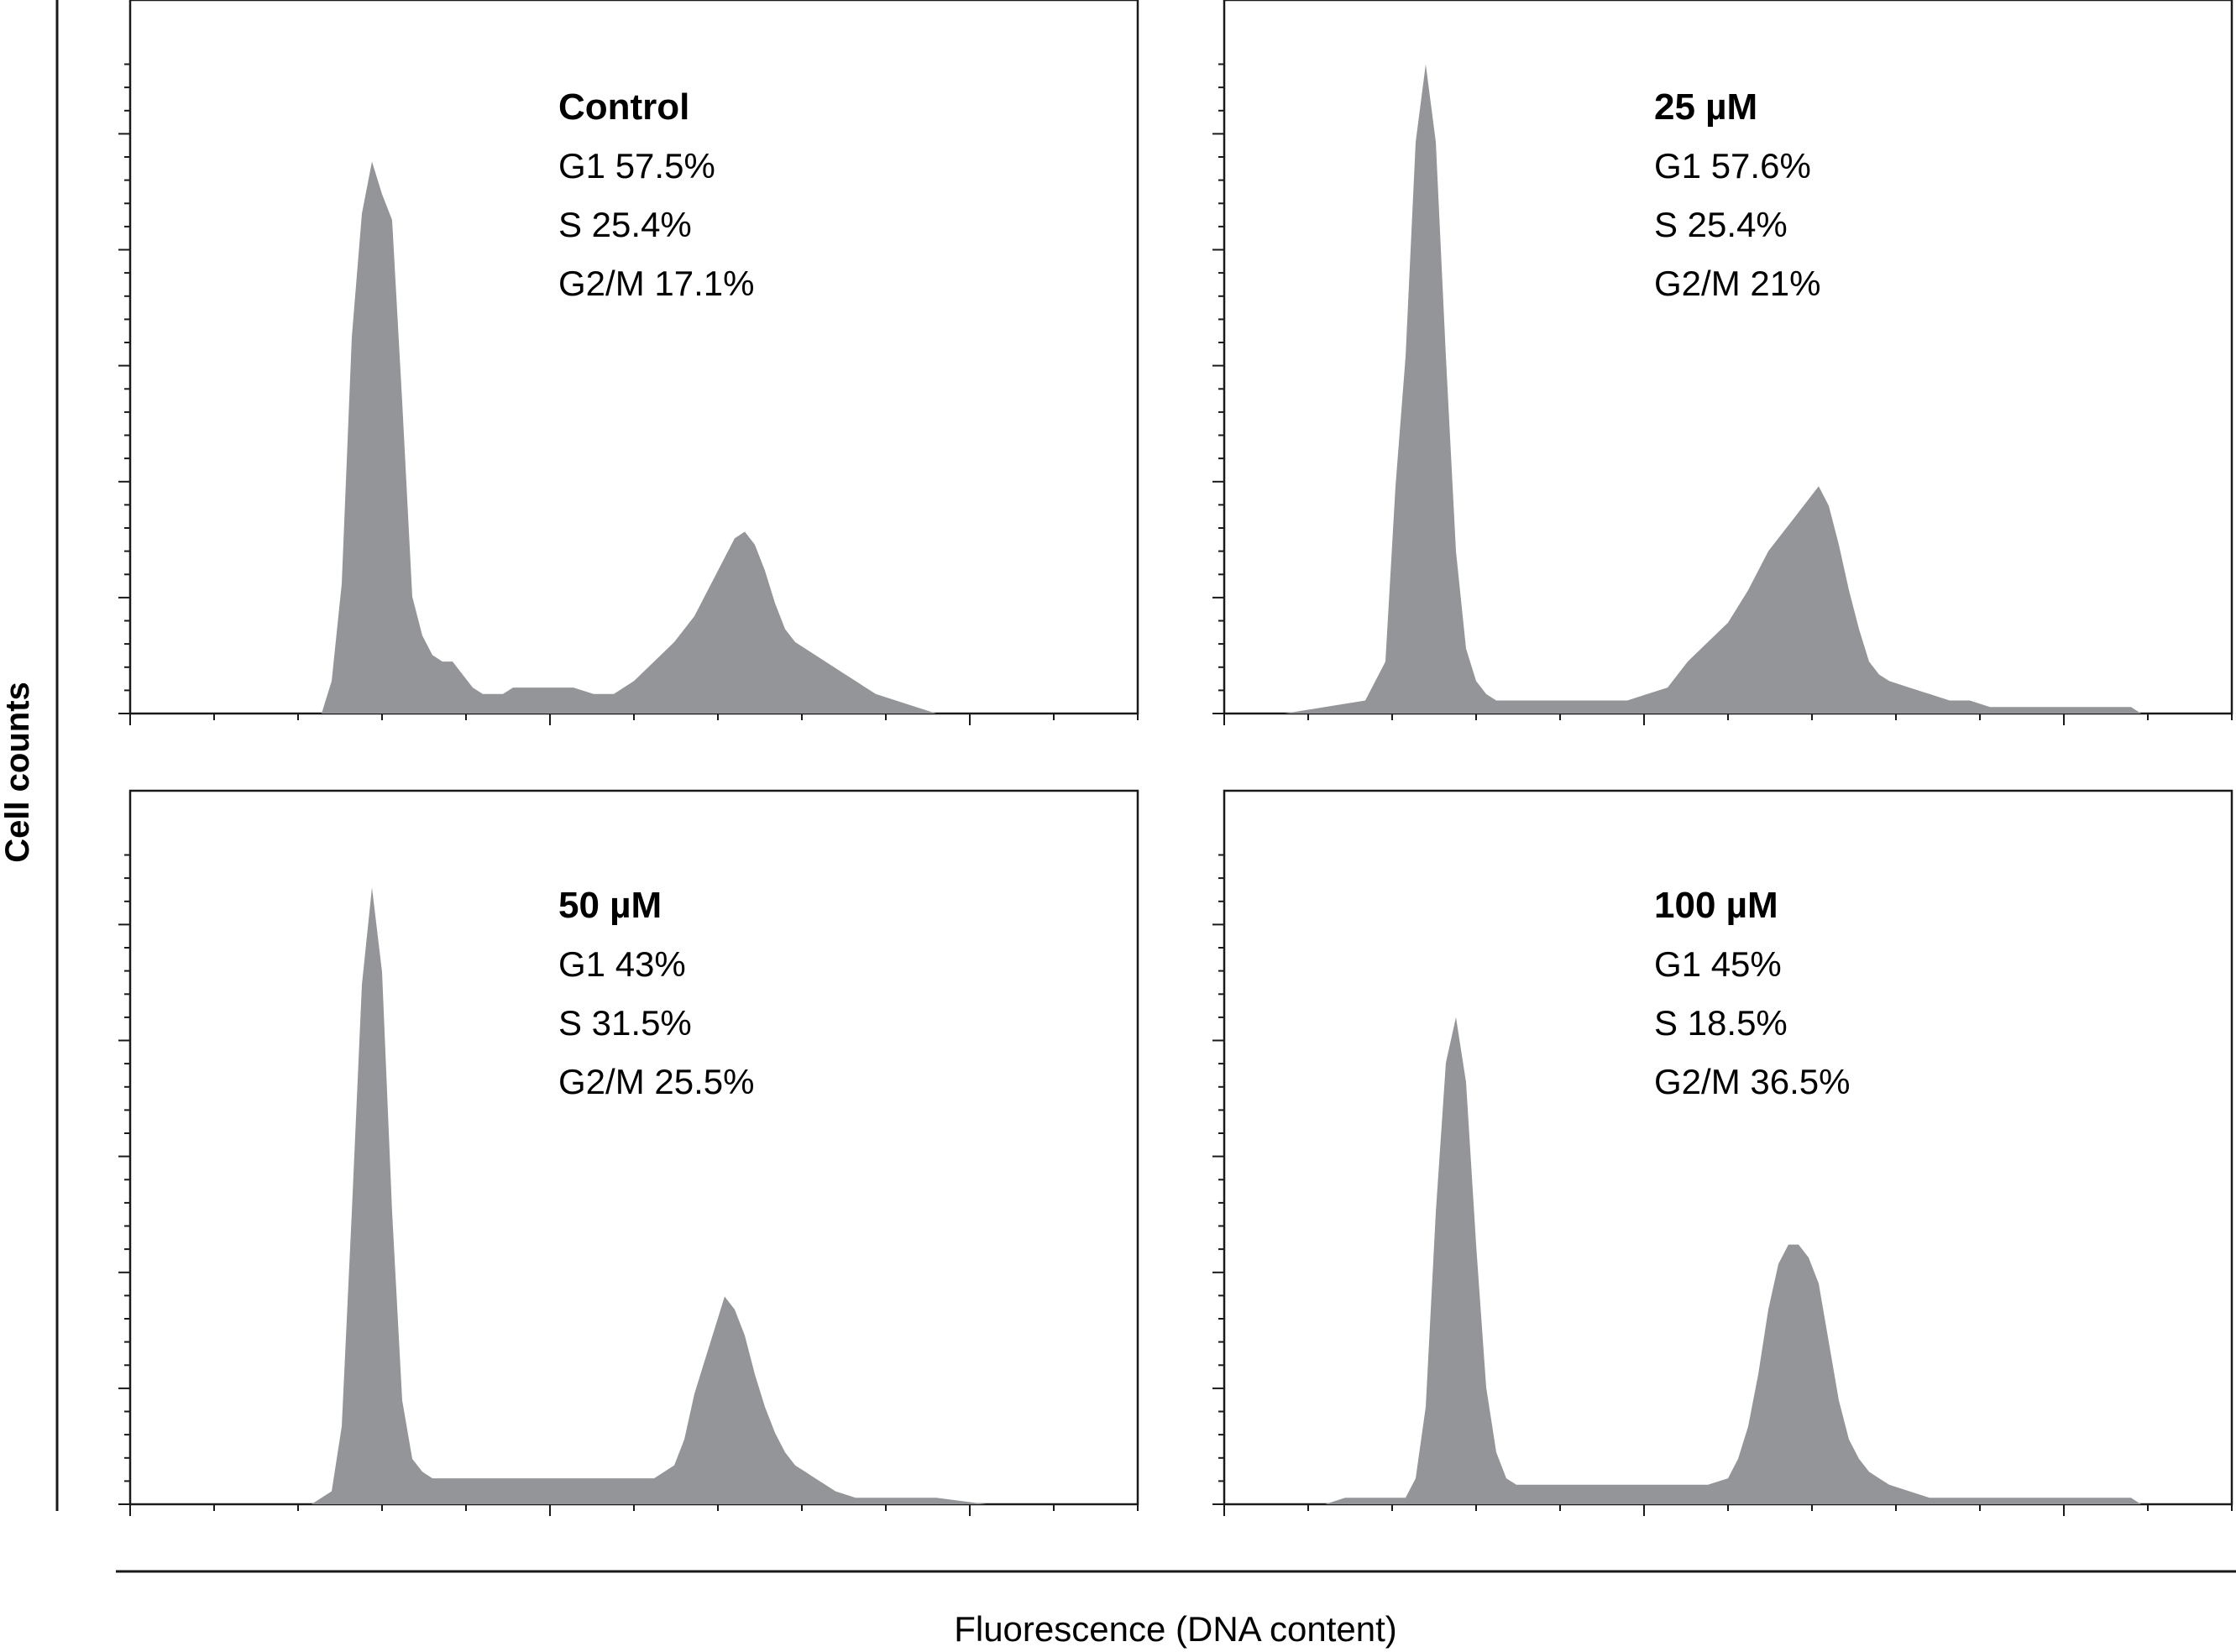 This screenshot has height=1652, width=2236. I want to click on panel-title: 50 µM, so click(610, 906).